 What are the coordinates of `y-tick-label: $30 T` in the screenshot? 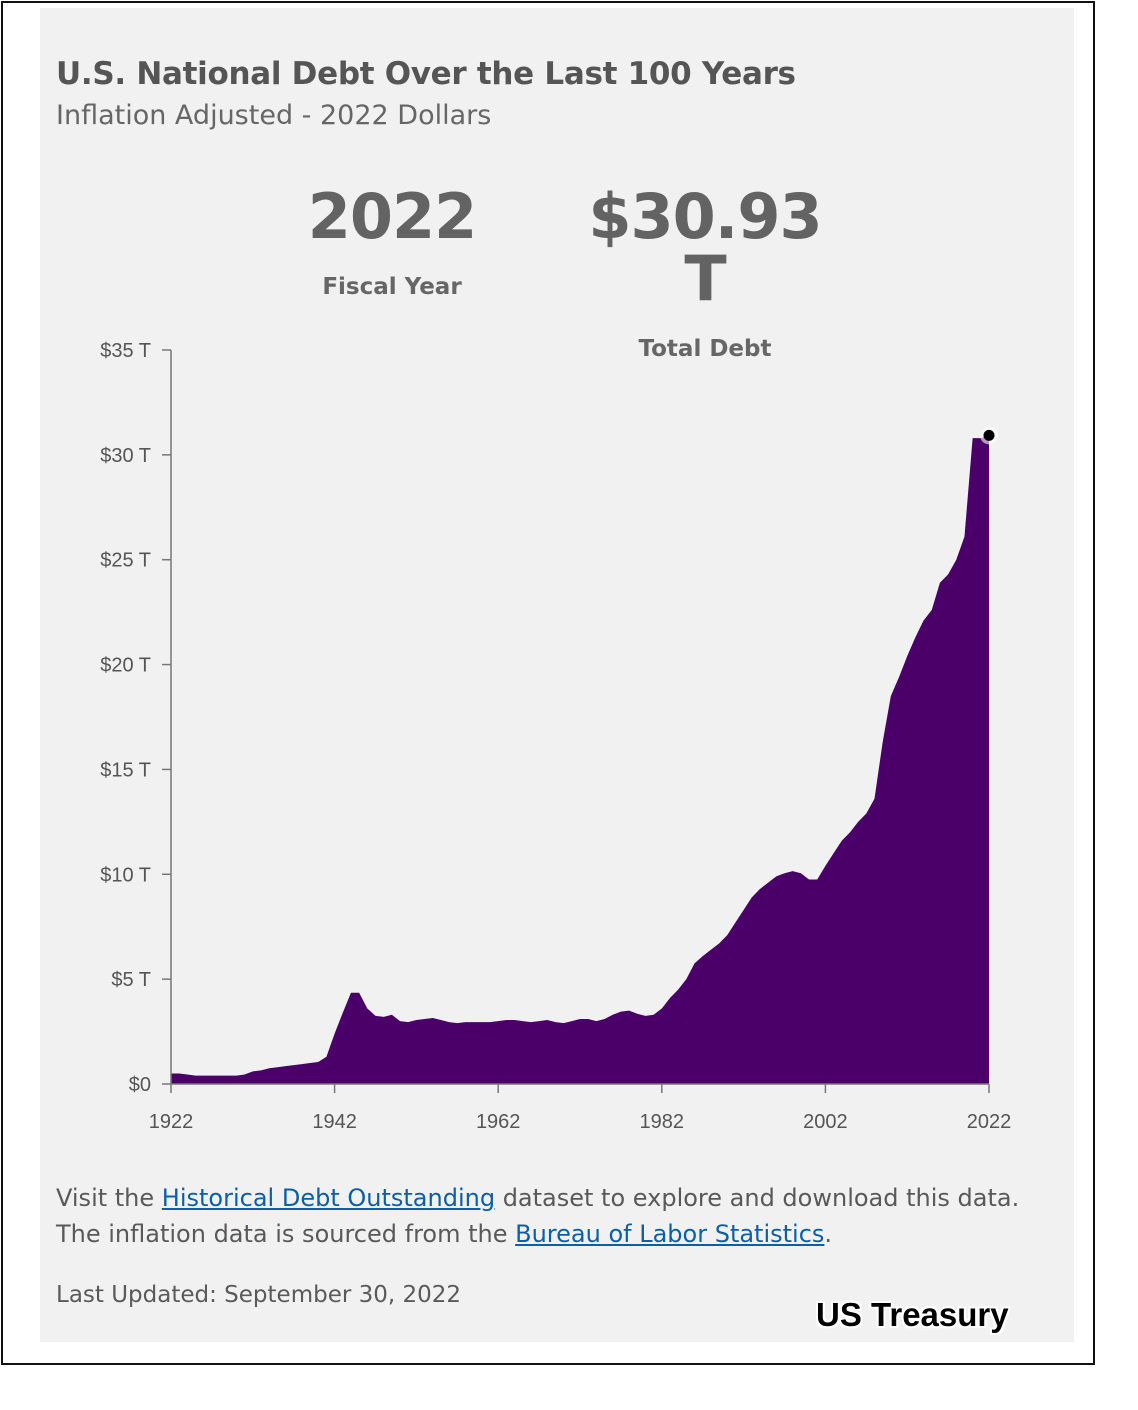 It's located at (125, 456).